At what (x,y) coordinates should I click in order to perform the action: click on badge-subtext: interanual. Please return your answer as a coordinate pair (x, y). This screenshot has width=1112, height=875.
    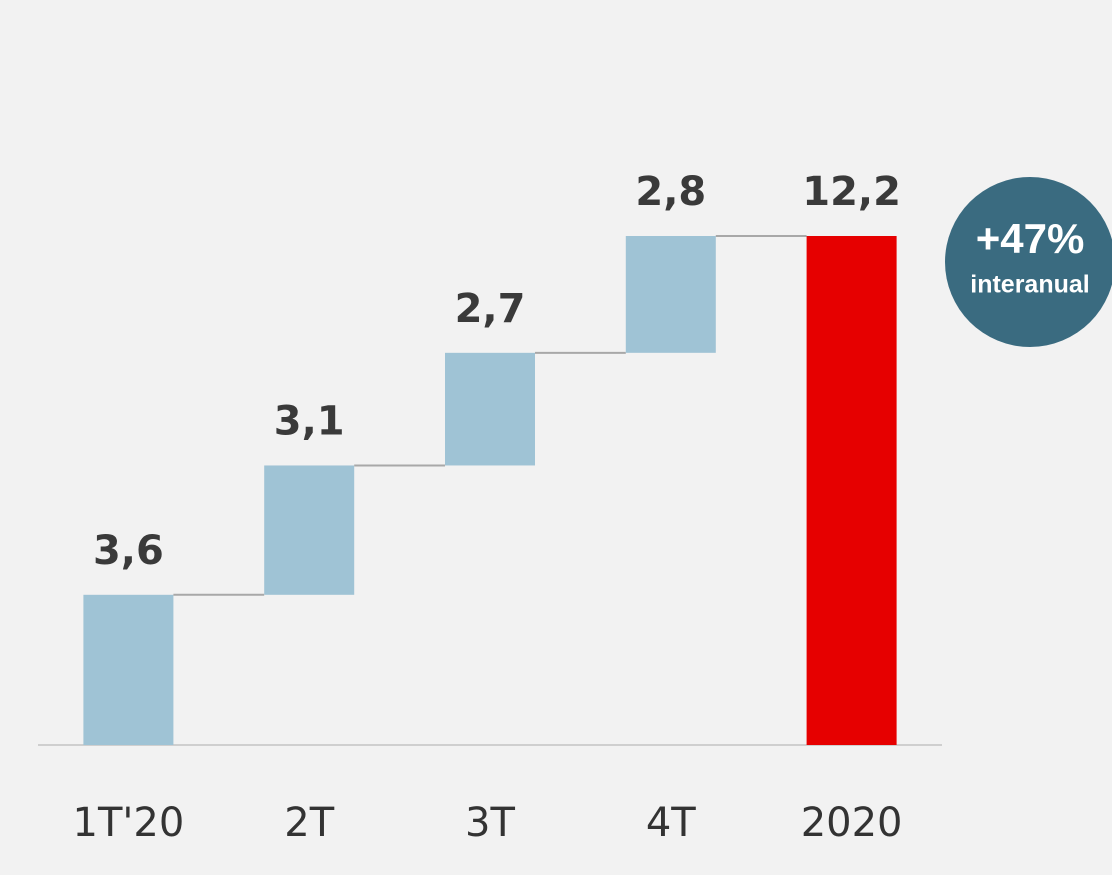
    Looking at the image, I should click on (1029, 285).